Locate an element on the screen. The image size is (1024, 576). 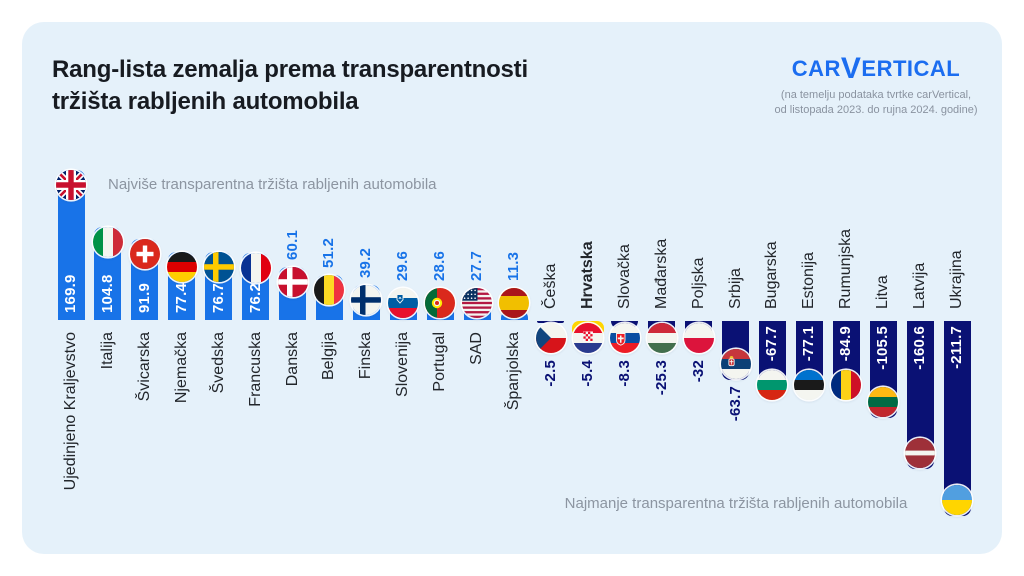
value-label: 27.7 is located at coordinates (477, 266).